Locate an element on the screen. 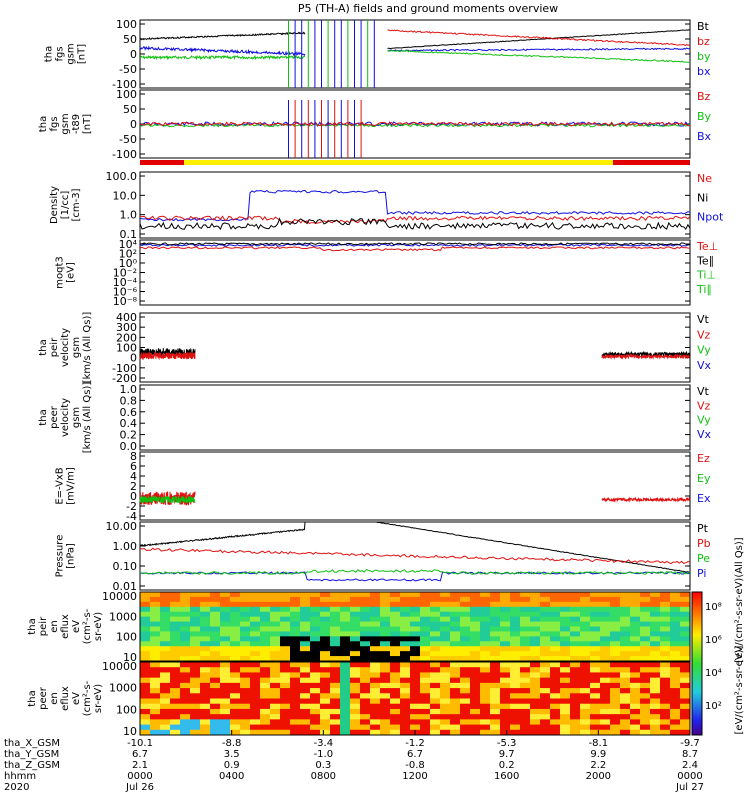  y-axis-label-line: [nPa] is located at coordinates (71, 556).